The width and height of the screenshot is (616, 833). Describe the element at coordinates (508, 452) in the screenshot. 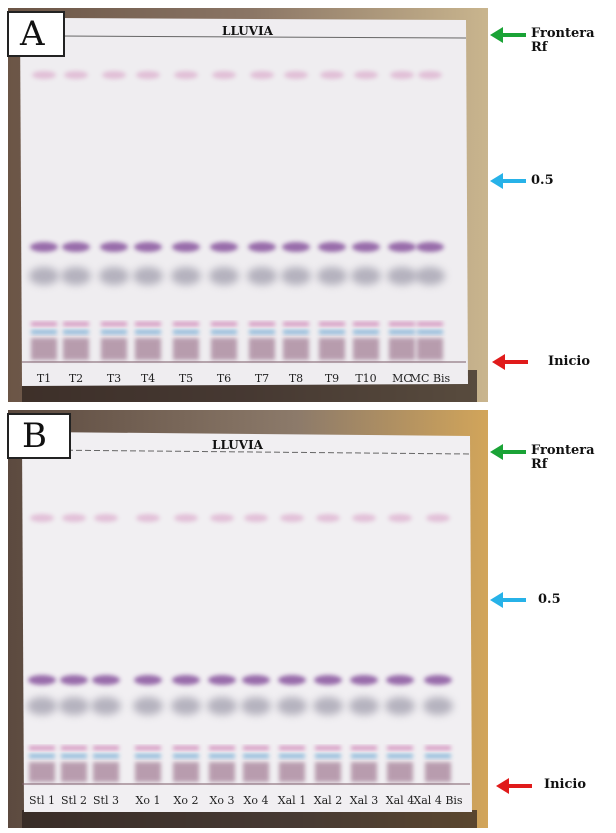

I see `front-arrow-b-icon` at that location.